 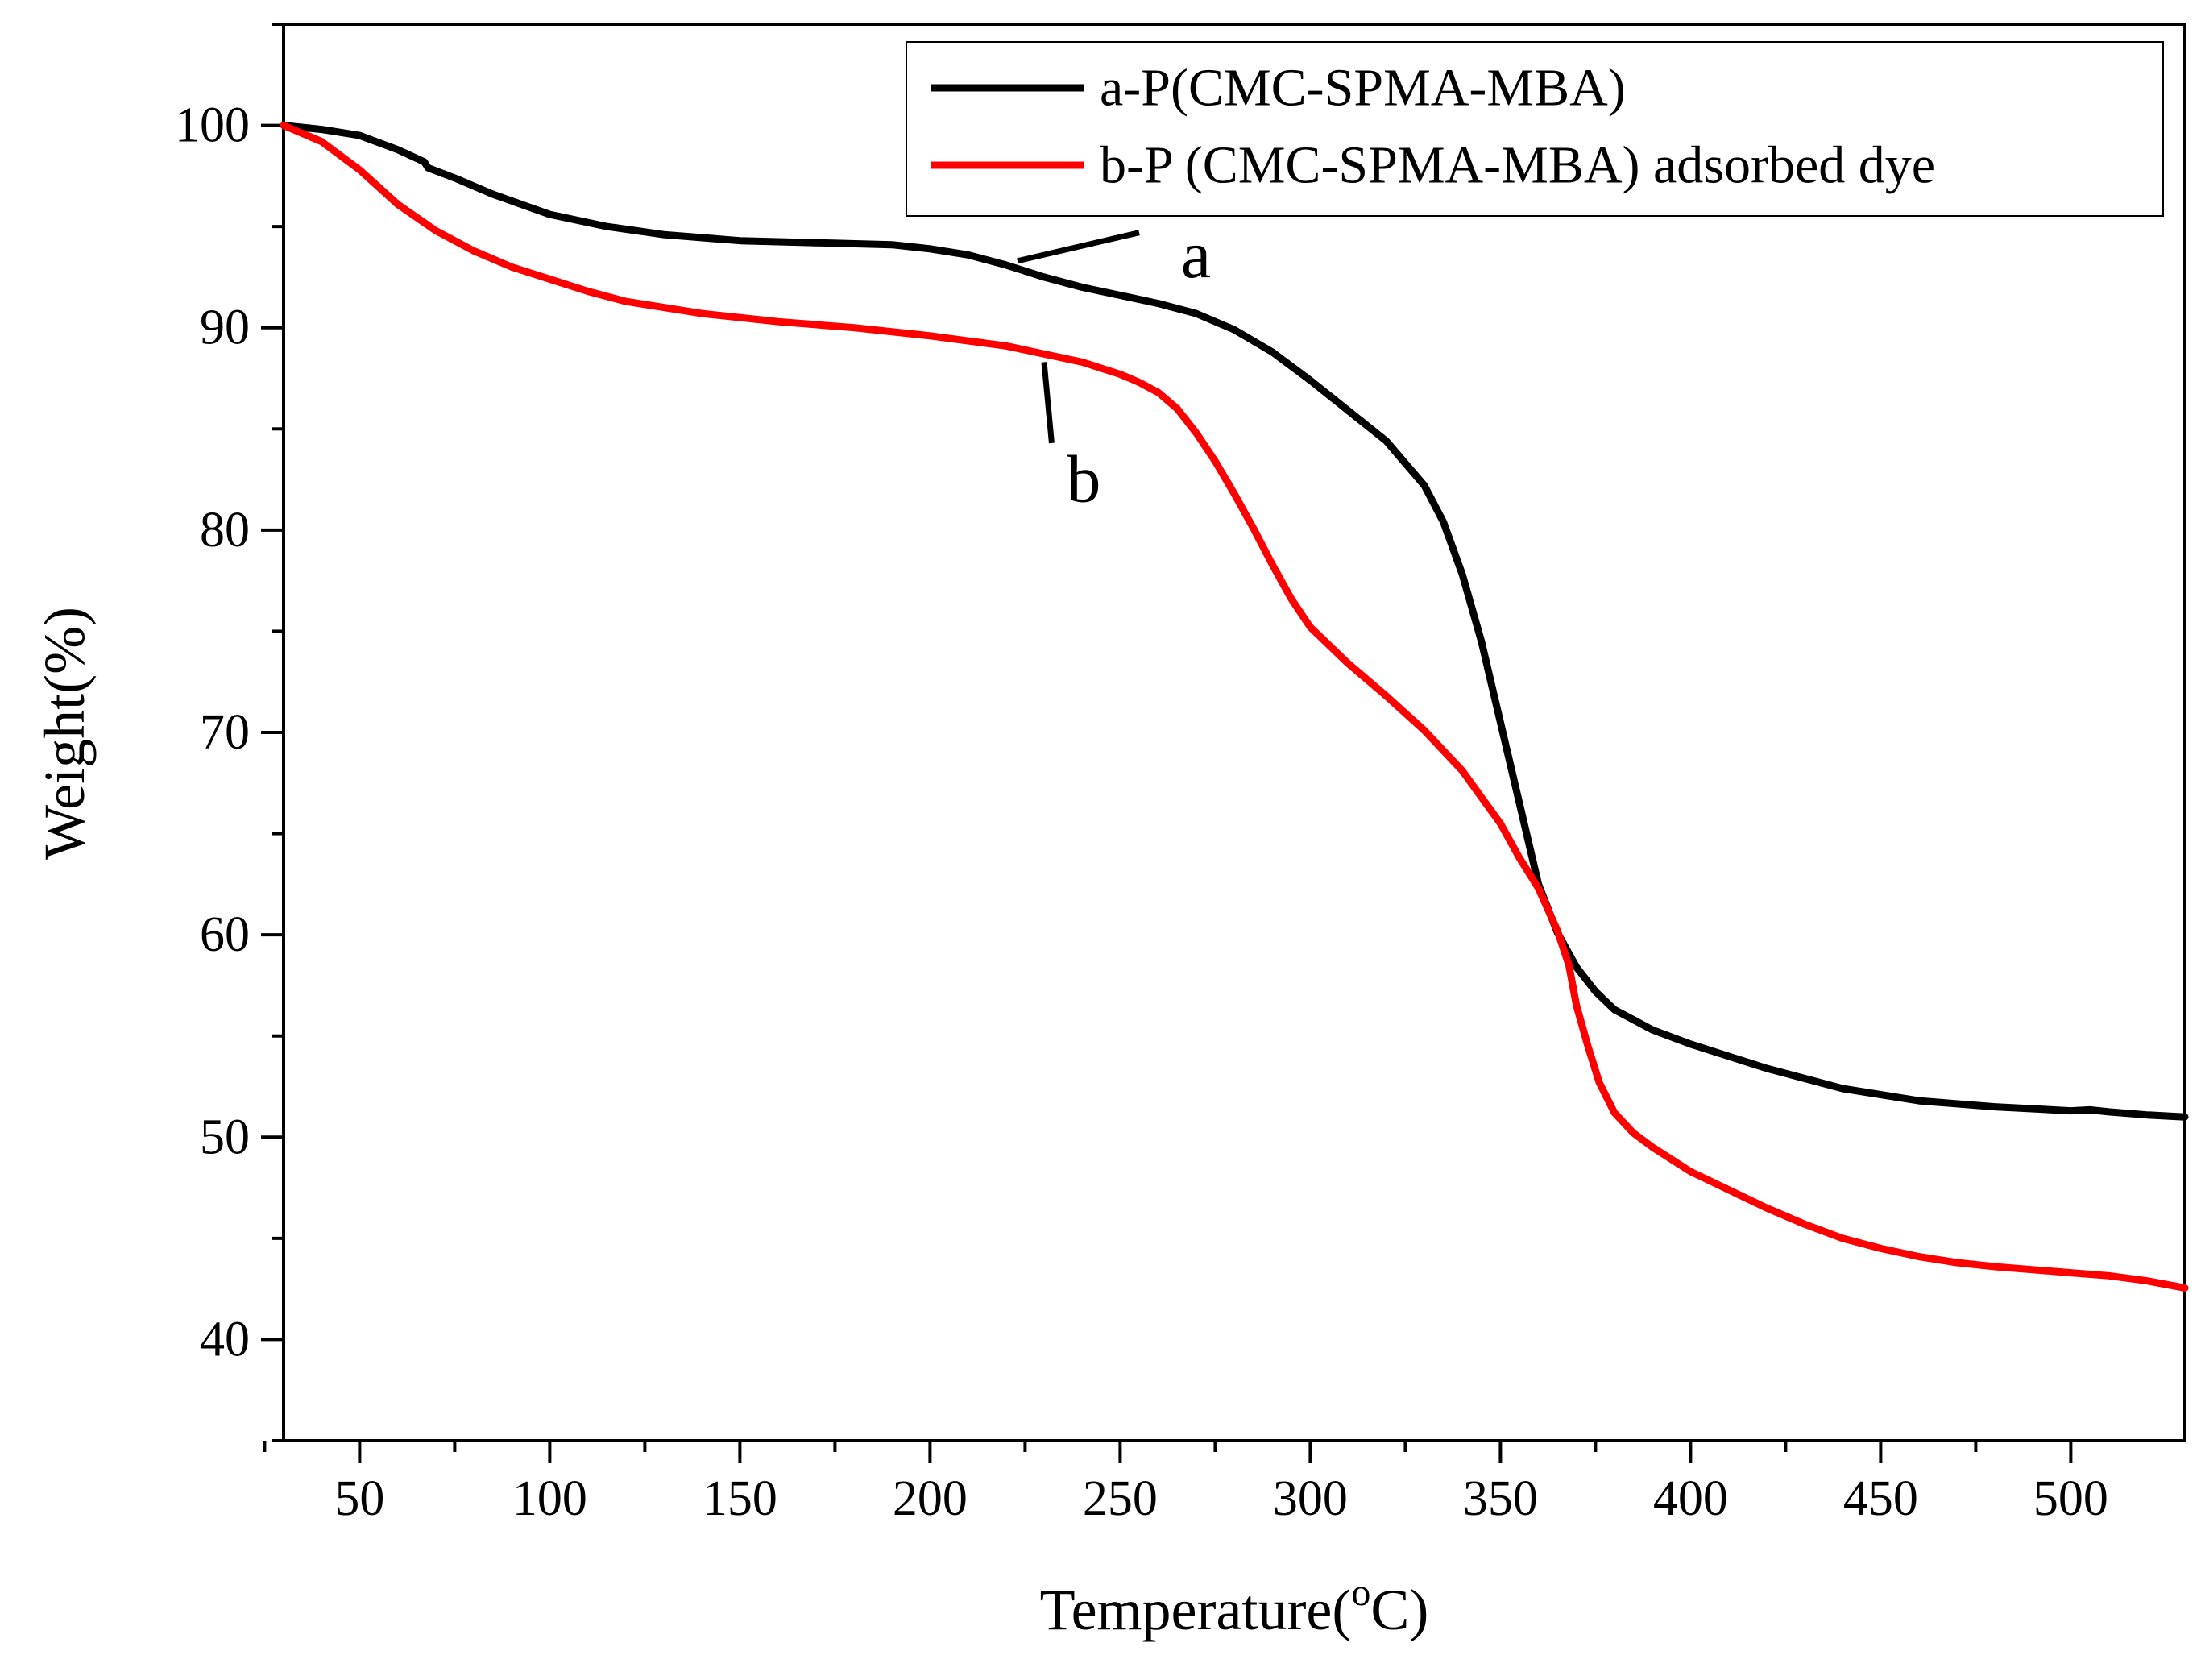 I want to click on annotation-label-a: a, so click(x=1196, y=255).